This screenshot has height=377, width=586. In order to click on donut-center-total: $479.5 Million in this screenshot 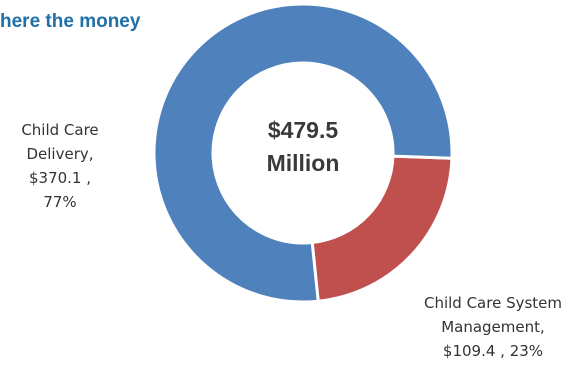, I will do `click(303, 147)`.